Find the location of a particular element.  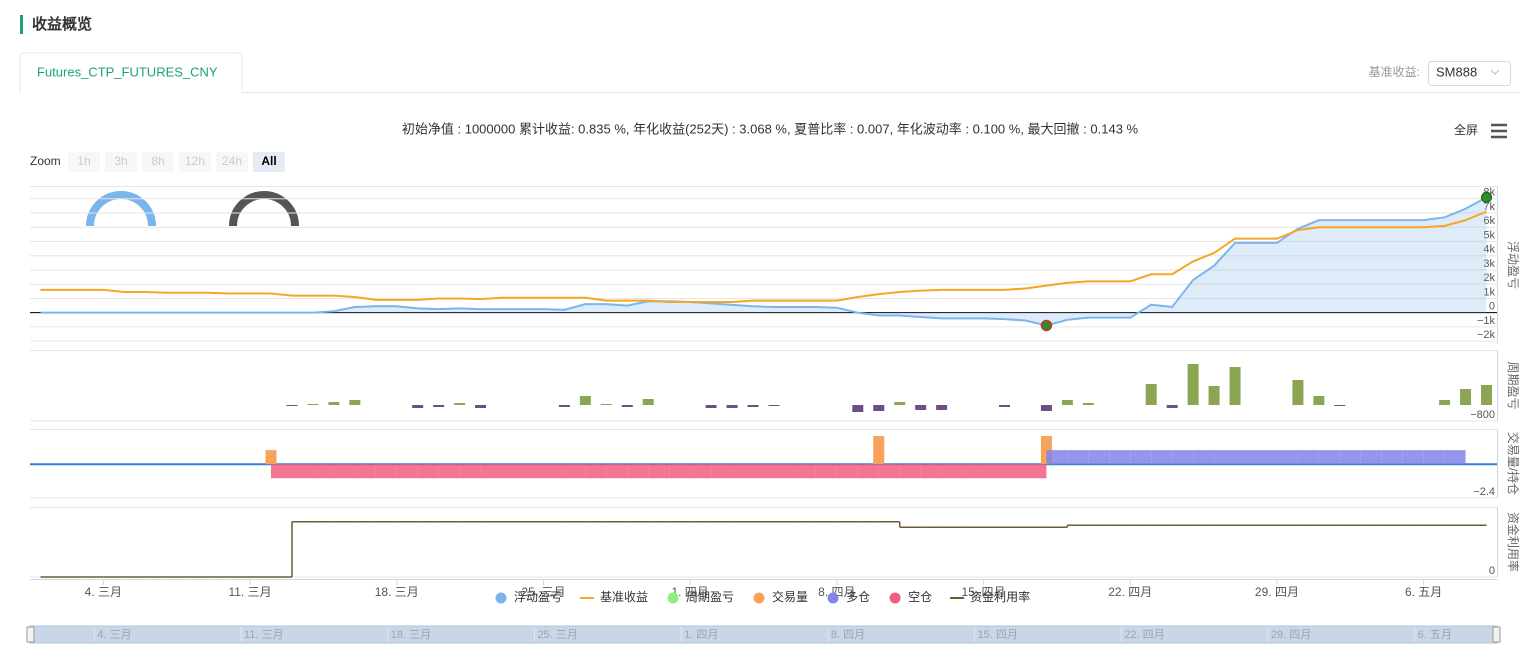

menu-icon is located at coordinates (1499, 131).